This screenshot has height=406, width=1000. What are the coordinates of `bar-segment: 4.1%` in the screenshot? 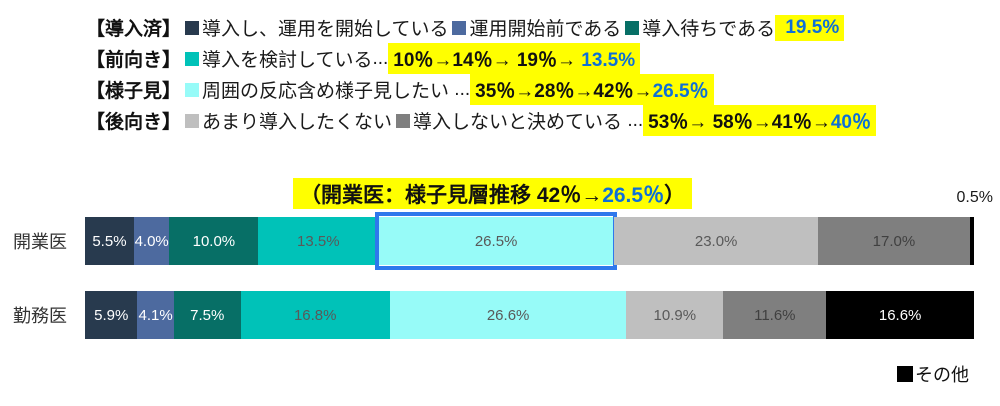 It's located at (155, 315).